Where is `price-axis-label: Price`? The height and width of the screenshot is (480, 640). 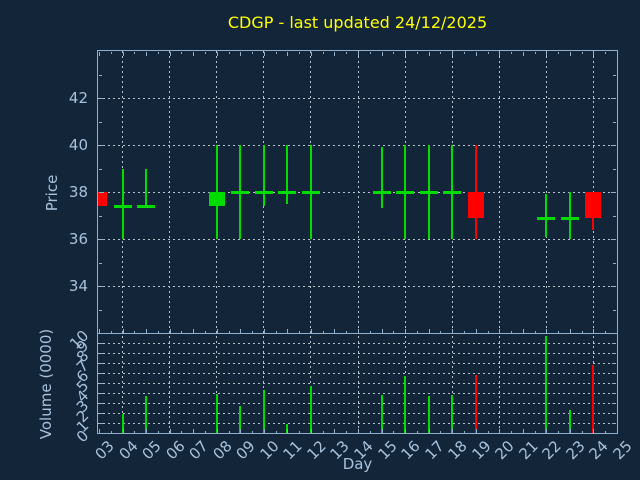 price-axis-label: Price is located at coordinates (52, 193).